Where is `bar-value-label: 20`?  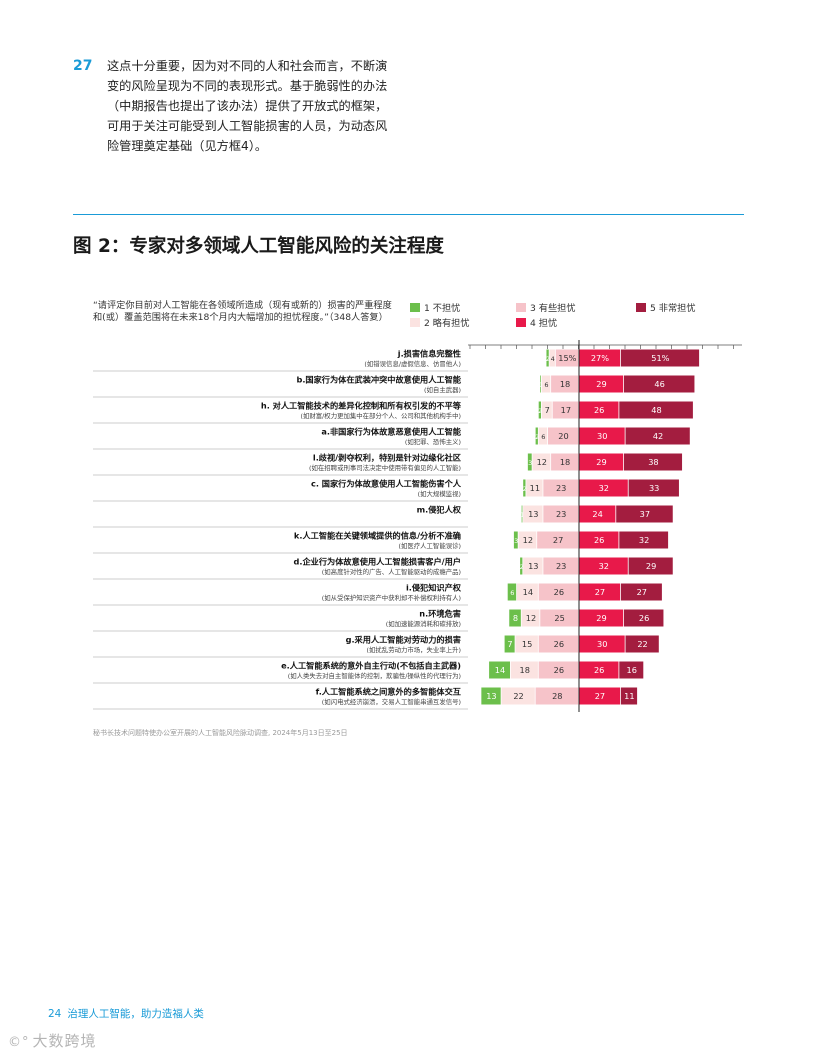 bar-value-label: 20 is located at coordinates (563, 436).